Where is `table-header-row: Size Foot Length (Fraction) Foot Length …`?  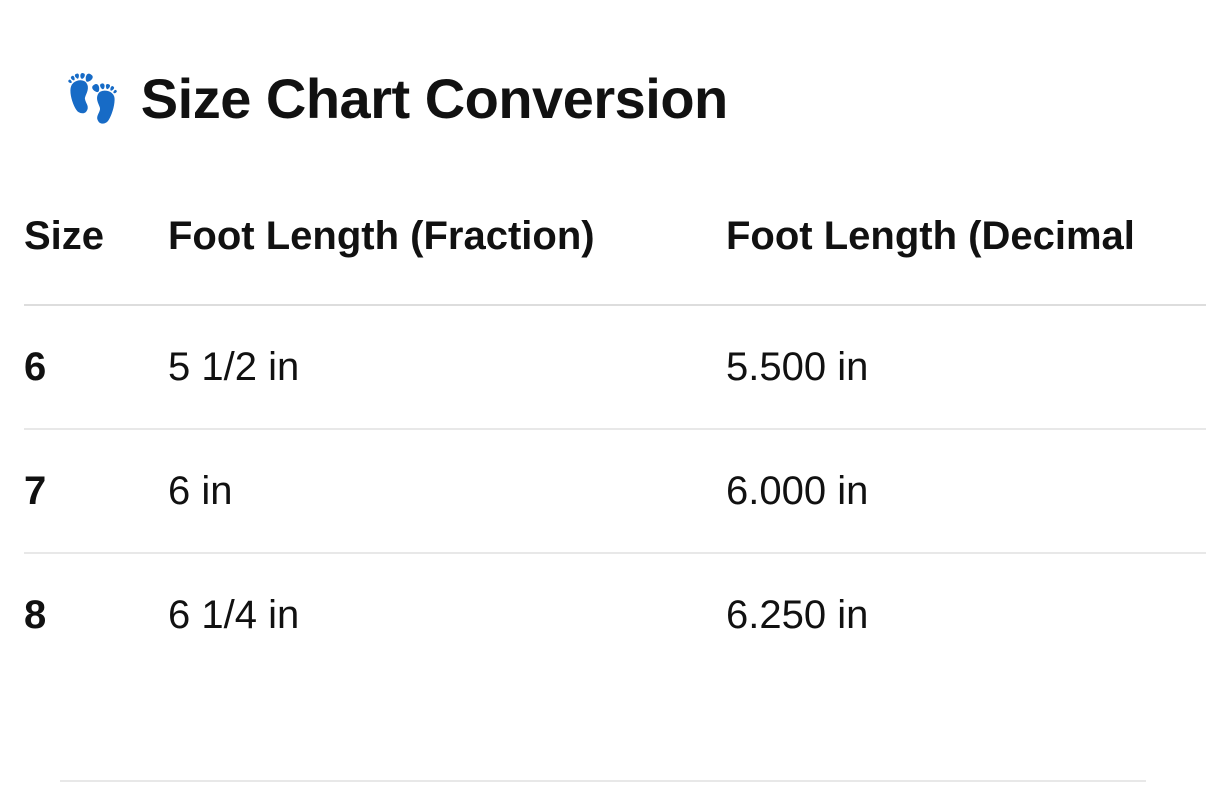
table-header-row: Size Foot Length (Fraction) Foot Length … is located at coordinates (615, 256).